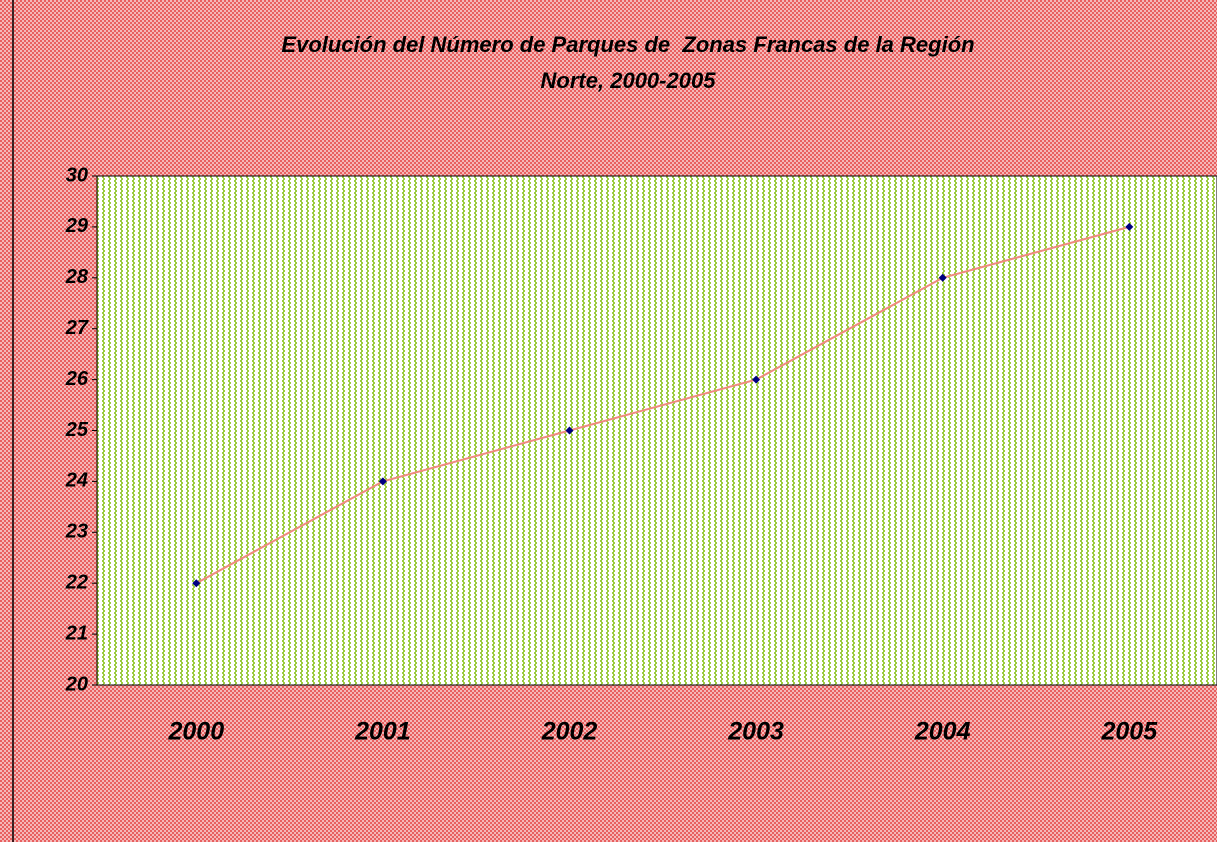 The height and width of the screenshot is (842, 1217). Describe the element at coordinates (755, 732) in the screenshot. I see `x-tick-label: 2003` at that location.